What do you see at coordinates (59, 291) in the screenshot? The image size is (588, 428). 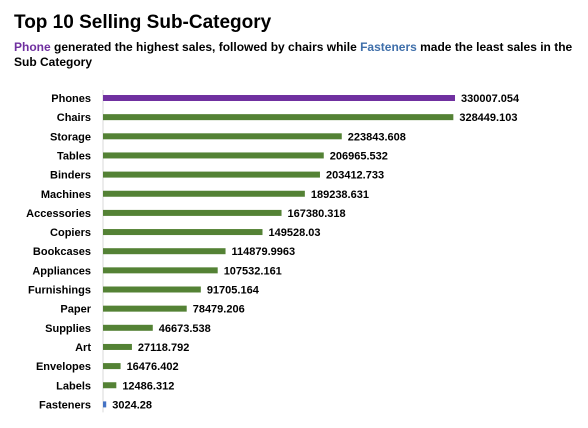 I see `category-label: Furnishings` at bounding box center [59, 291].